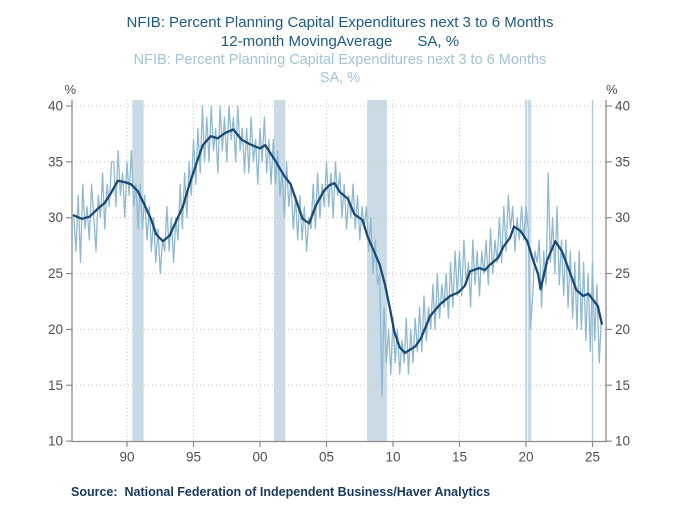  What do you see at coordinates (55, 161) in the screenshot?
I see `left-axis-tick-label: 35` at bounding box center [55, 161].